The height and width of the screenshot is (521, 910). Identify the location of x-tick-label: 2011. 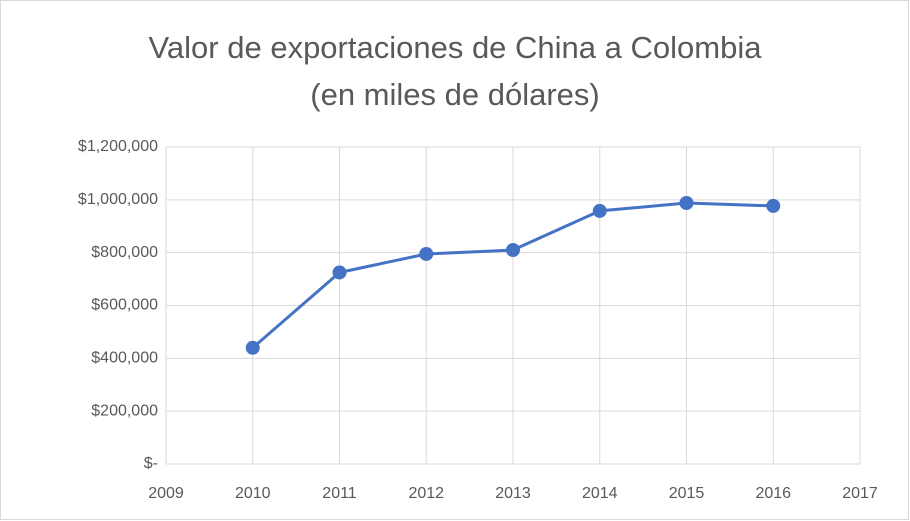
(339, 493).